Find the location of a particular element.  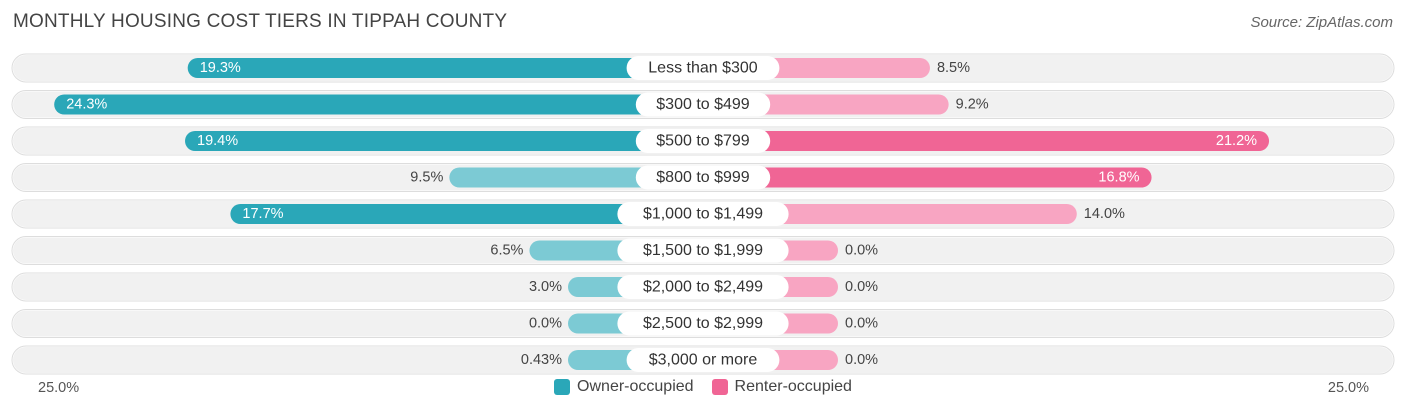

category-label: $2,000 to $2,499 is located at coordinates (703, 287).